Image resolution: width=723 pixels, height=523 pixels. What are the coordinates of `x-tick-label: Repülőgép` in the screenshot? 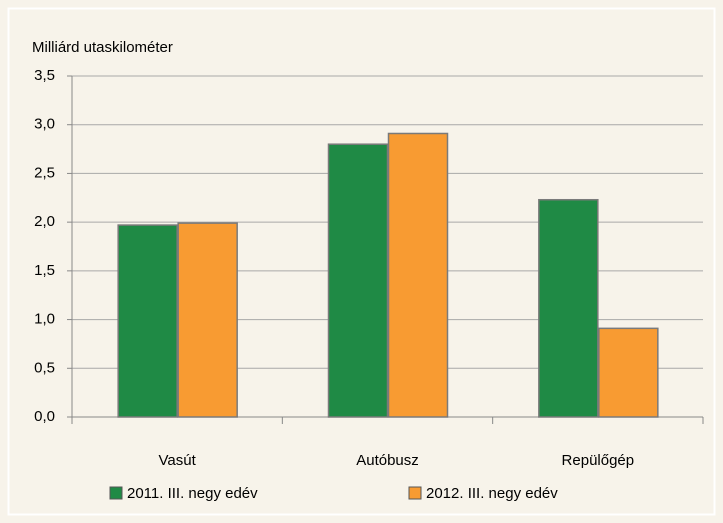 It's located at (598, 460).